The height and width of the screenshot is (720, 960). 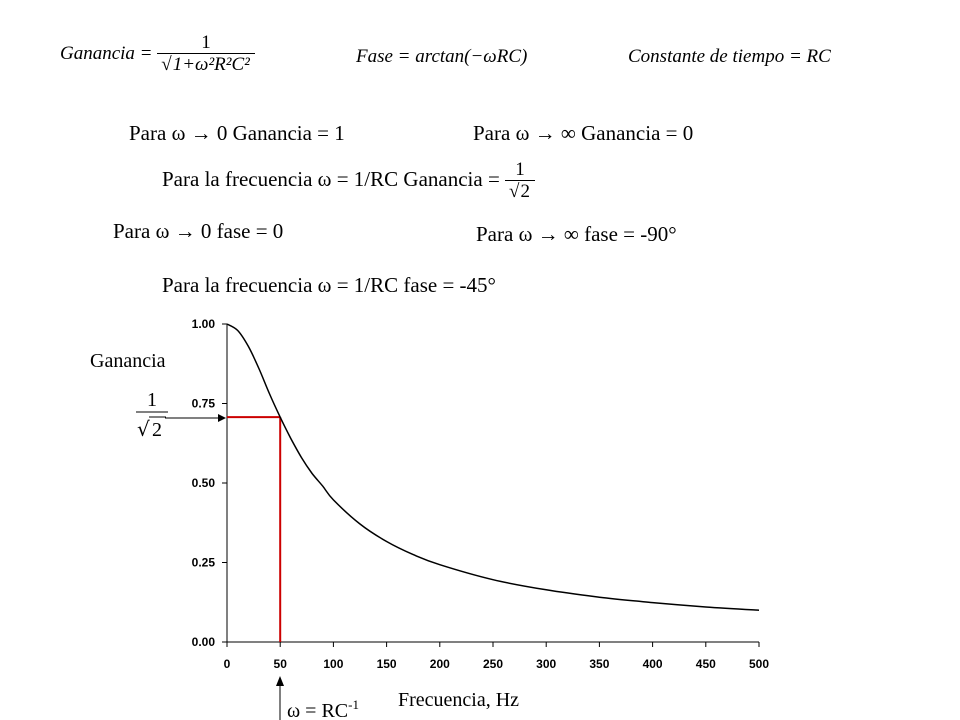 I want to click on x-tick-label: 500, so click(x=759, y=664).